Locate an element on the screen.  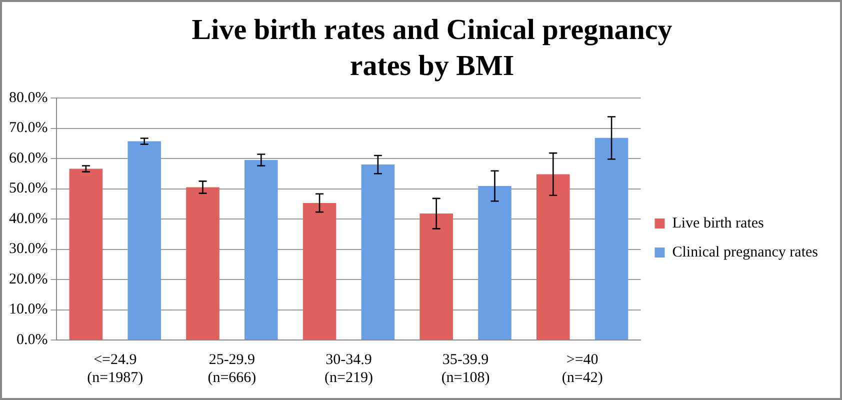
y-tick-label: 80.0% is located at coordinates (28, 98).